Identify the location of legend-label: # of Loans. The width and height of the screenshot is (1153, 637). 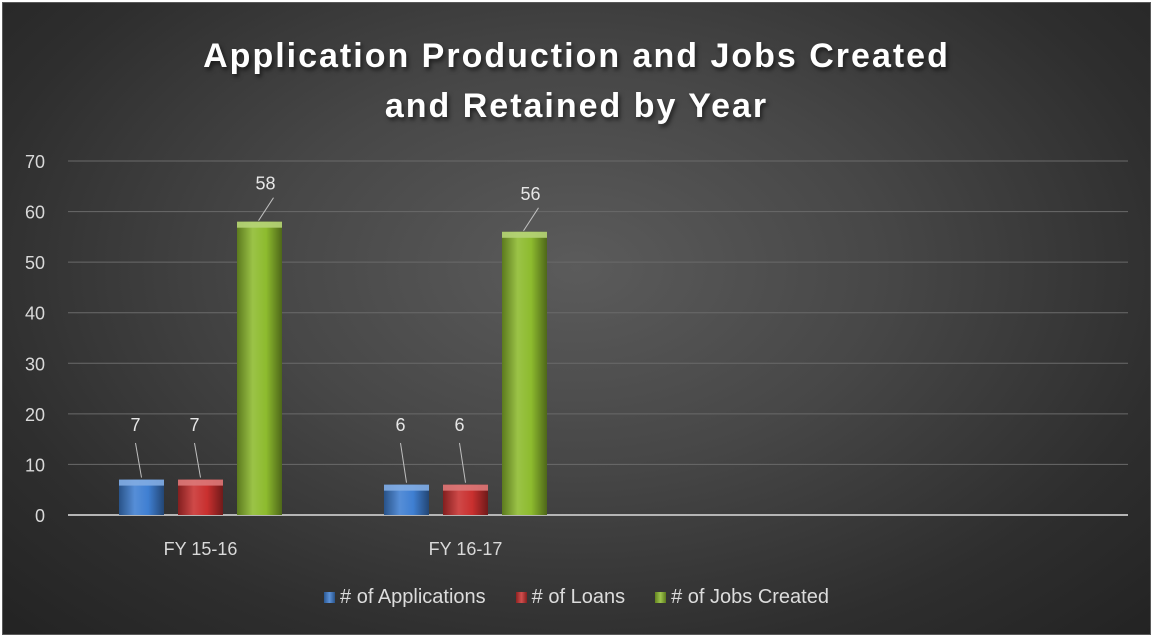
(578, 597).